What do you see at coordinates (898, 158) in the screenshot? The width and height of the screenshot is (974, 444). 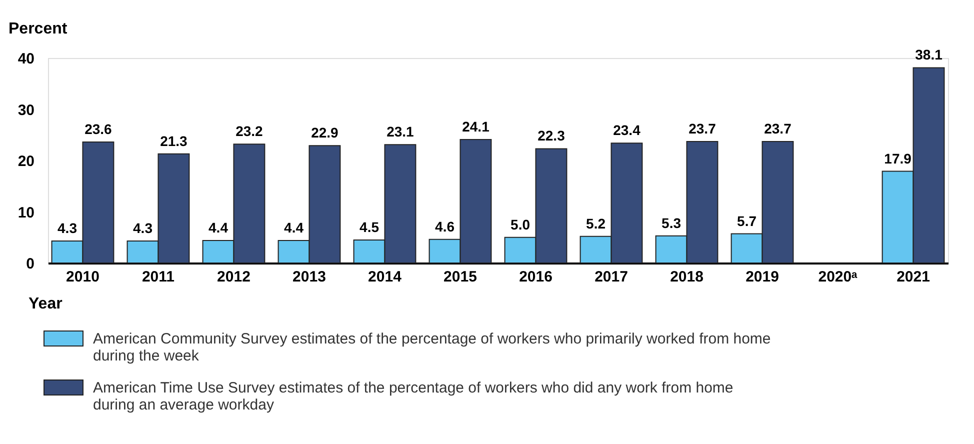 I see `data-label: 17.9` at bounding box center [898, 158].